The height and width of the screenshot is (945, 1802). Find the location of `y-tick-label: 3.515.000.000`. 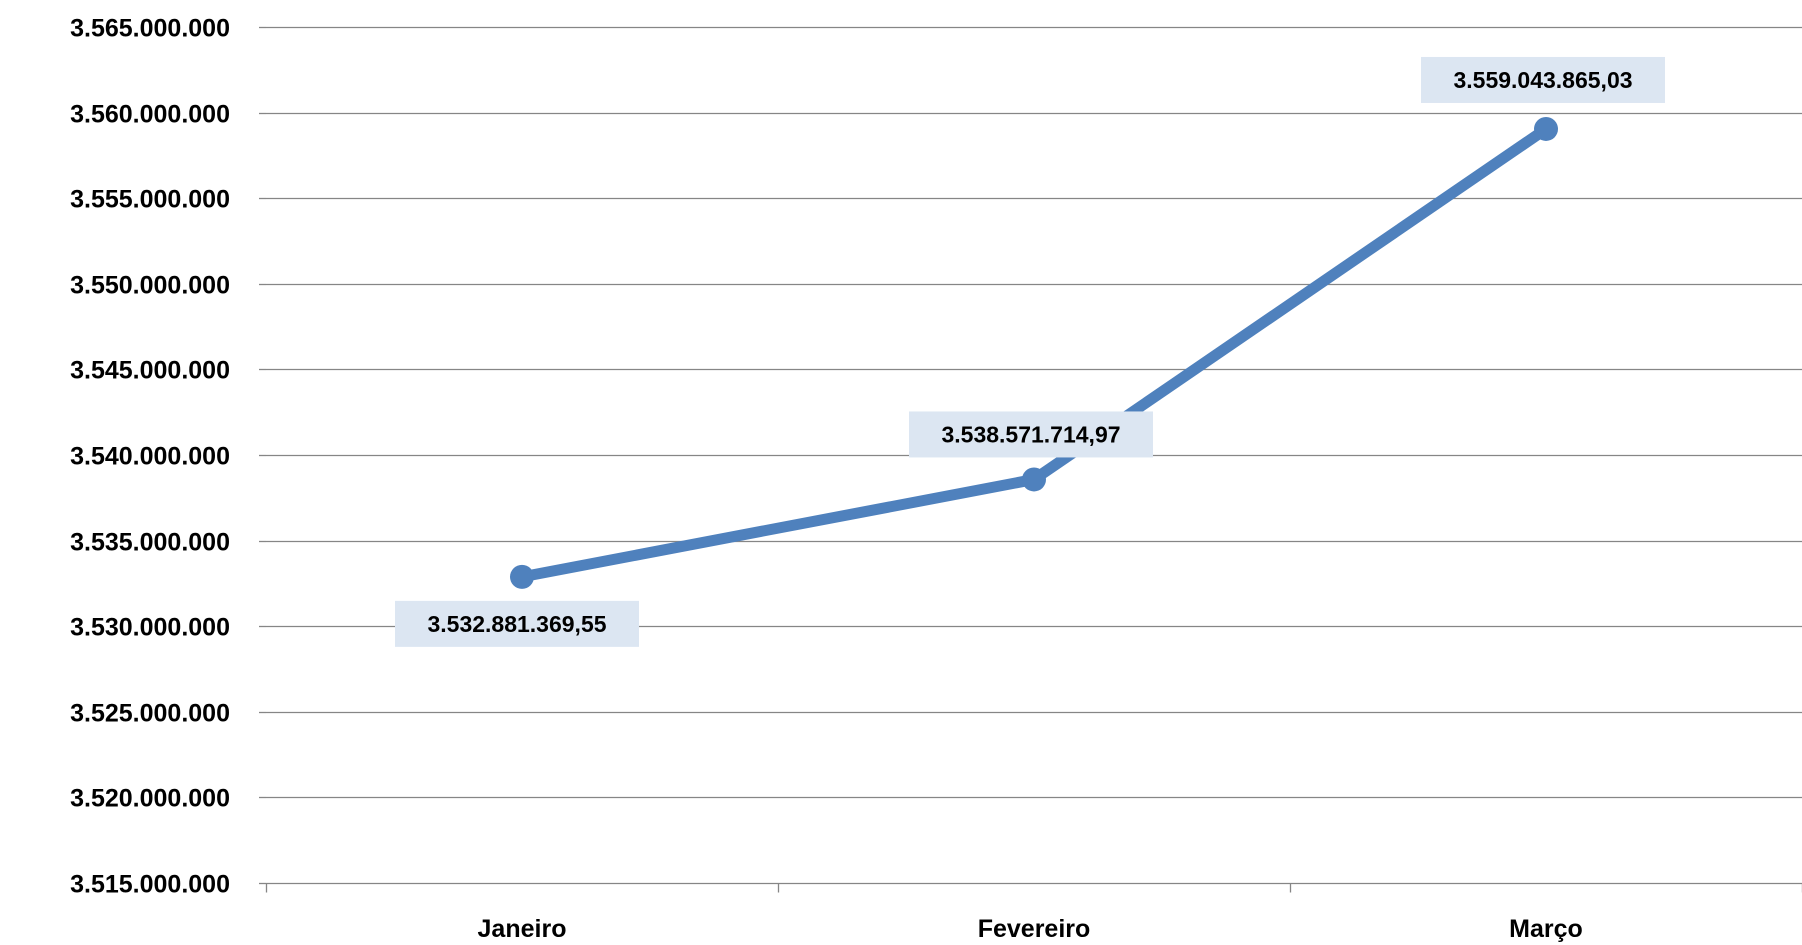

y-tick-label: 3.515.000.000 is located at coordinates (150, 885).